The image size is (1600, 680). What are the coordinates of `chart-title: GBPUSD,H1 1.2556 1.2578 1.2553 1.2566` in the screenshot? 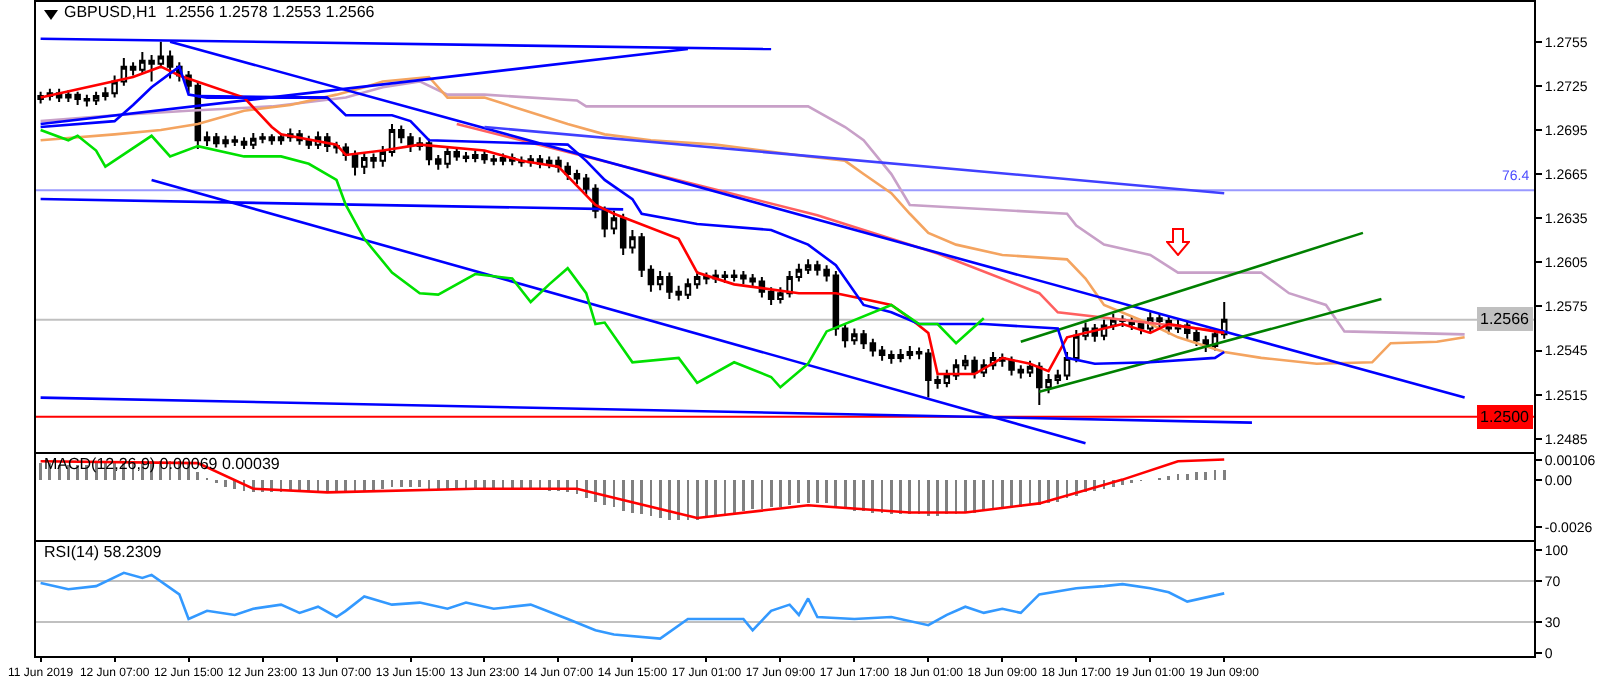 It's located at (220, 12).